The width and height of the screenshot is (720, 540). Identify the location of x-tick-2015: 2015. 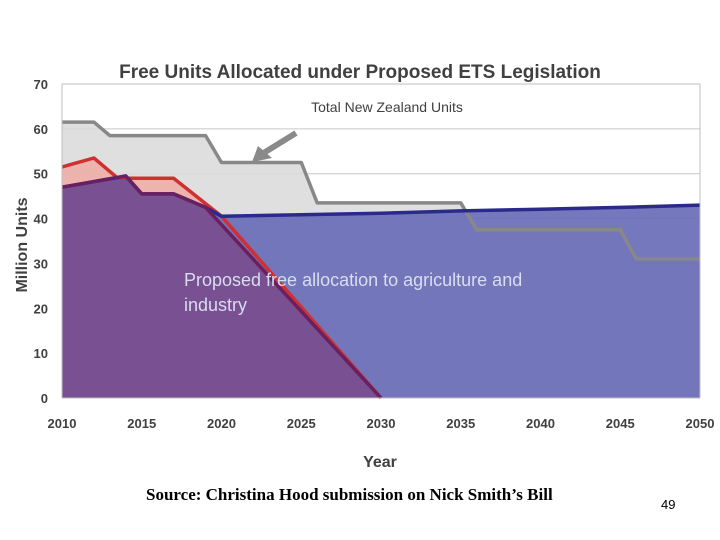
(141, 423).